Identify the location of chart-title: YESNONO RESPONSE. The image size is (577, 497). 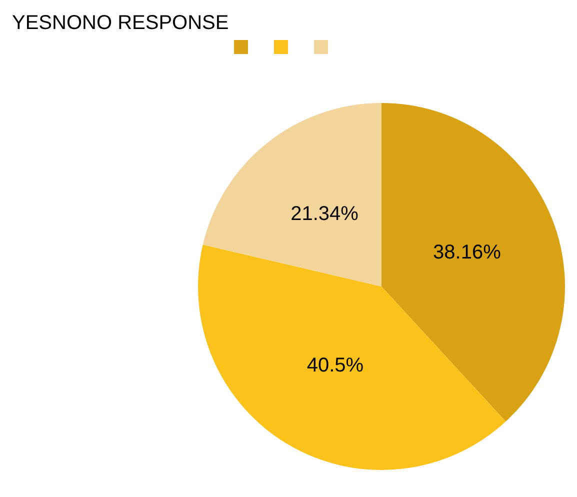
(120, 23).